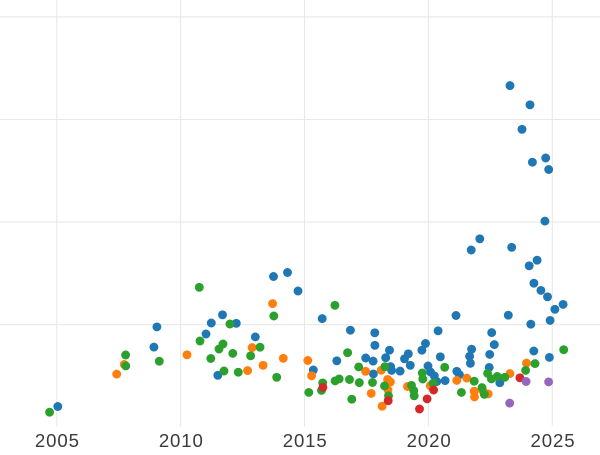 The width and height of the screenshot is (600, 455). What do you see at coordinates (181, 440) in the screenshot?
I see `svg-text: 2010` at bounding box center [181, 440].